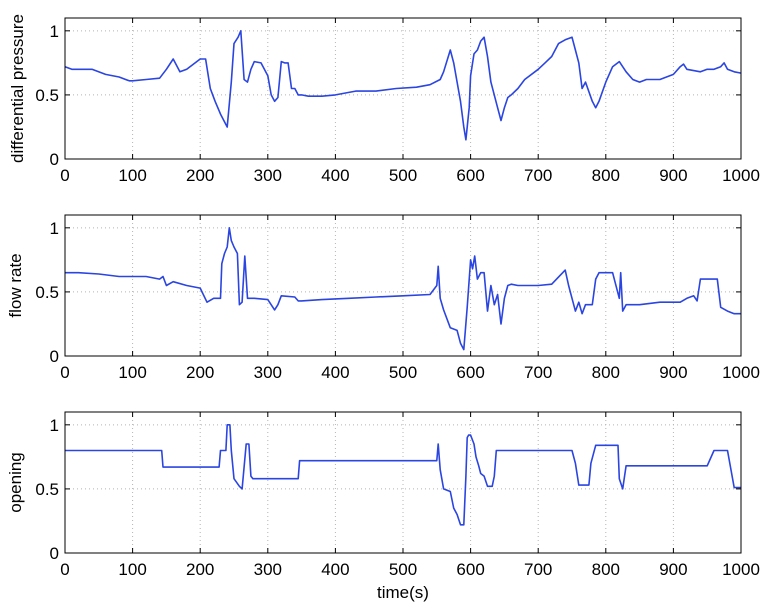 The width and height of the screenshot is (765, 608). Describe the element at coordinates (403, 474) in the screenshot. I see `series-line` at that location.